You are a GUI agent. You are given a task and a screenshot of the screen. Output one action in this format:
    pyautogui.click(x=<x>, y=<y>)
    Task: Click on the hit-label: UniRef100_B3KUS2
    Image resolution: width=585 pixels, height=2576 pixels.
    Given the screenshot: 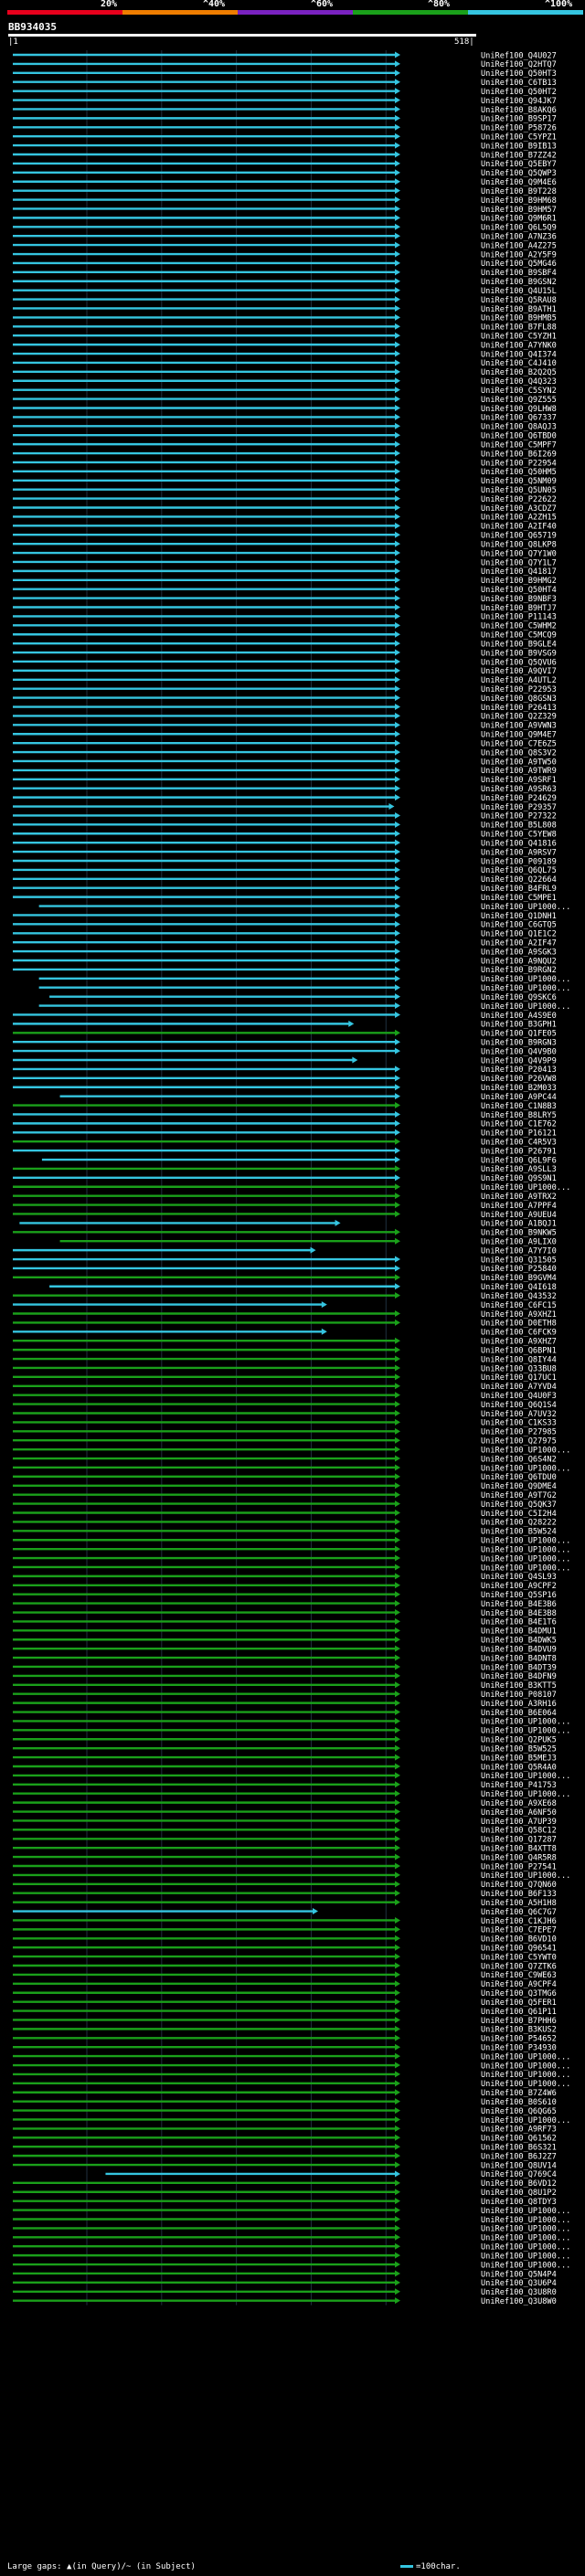 What is the action you would take?
    pyautogui.click(x=519, y=2030)
    